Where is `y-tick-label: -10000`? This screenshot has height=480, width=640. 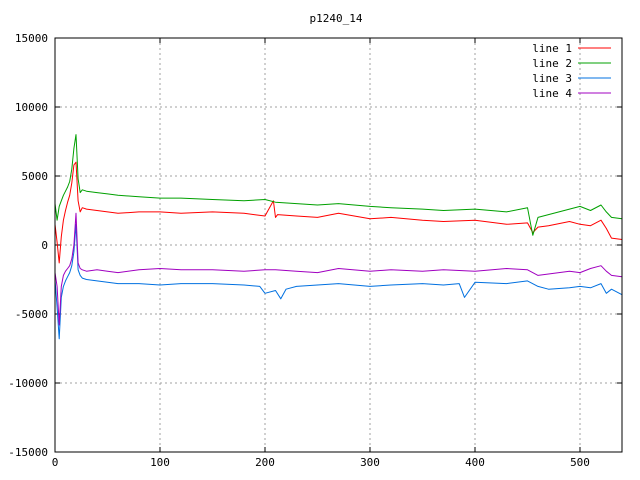
y-tick-label: -10000 is located at coordinates (28, 383).